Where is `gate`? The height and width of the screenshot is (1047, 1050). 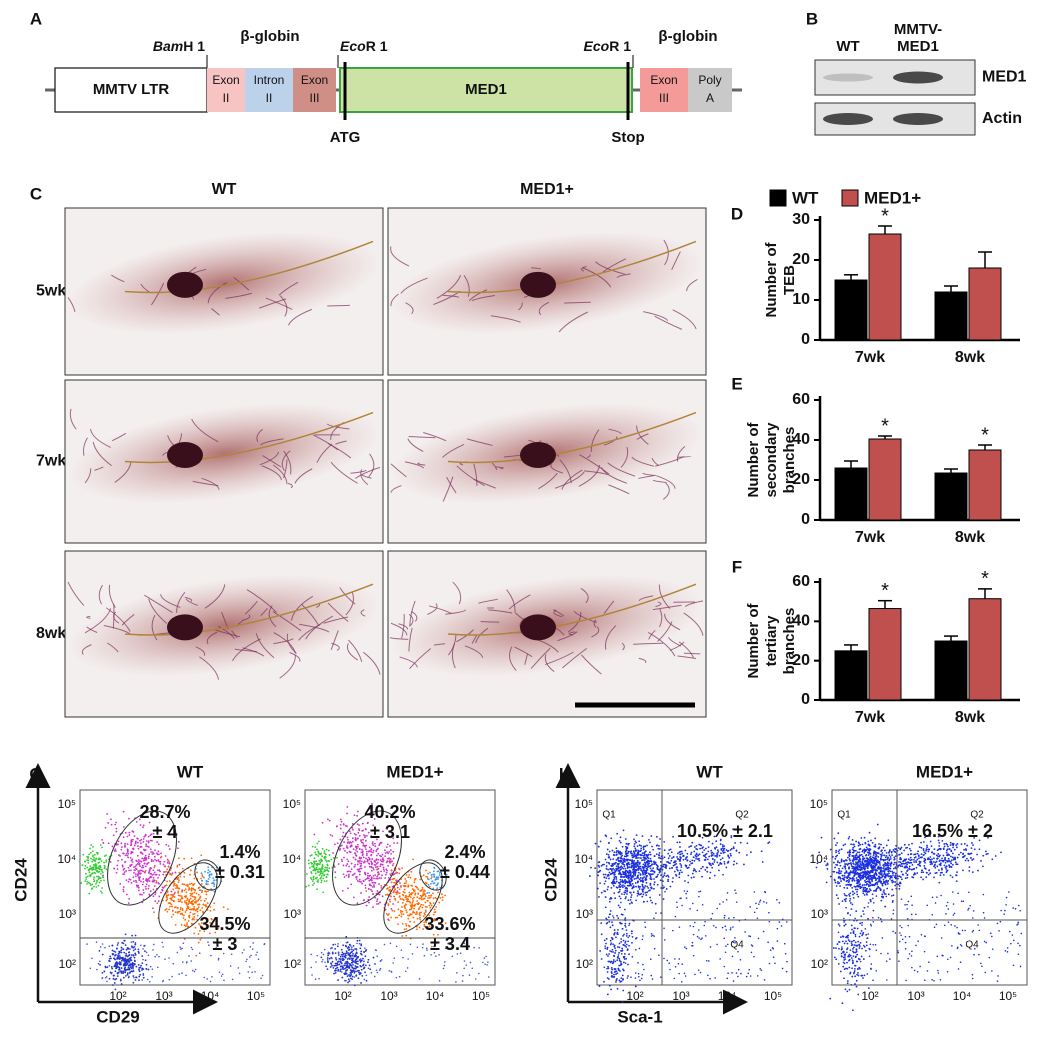 gate is located at coordinates (142, 858).